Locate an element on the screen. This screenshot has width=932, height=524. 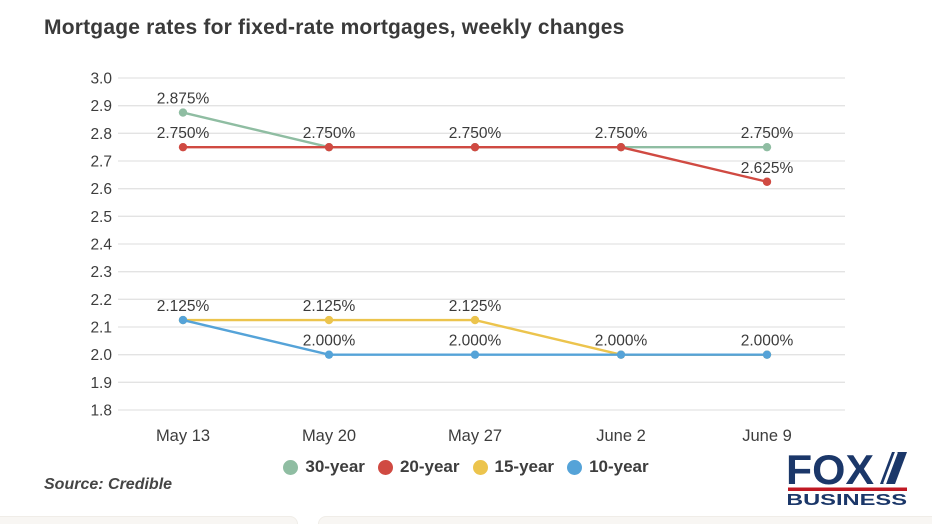
y-tick-label: 2.5 is located at coordinates (101, 217).